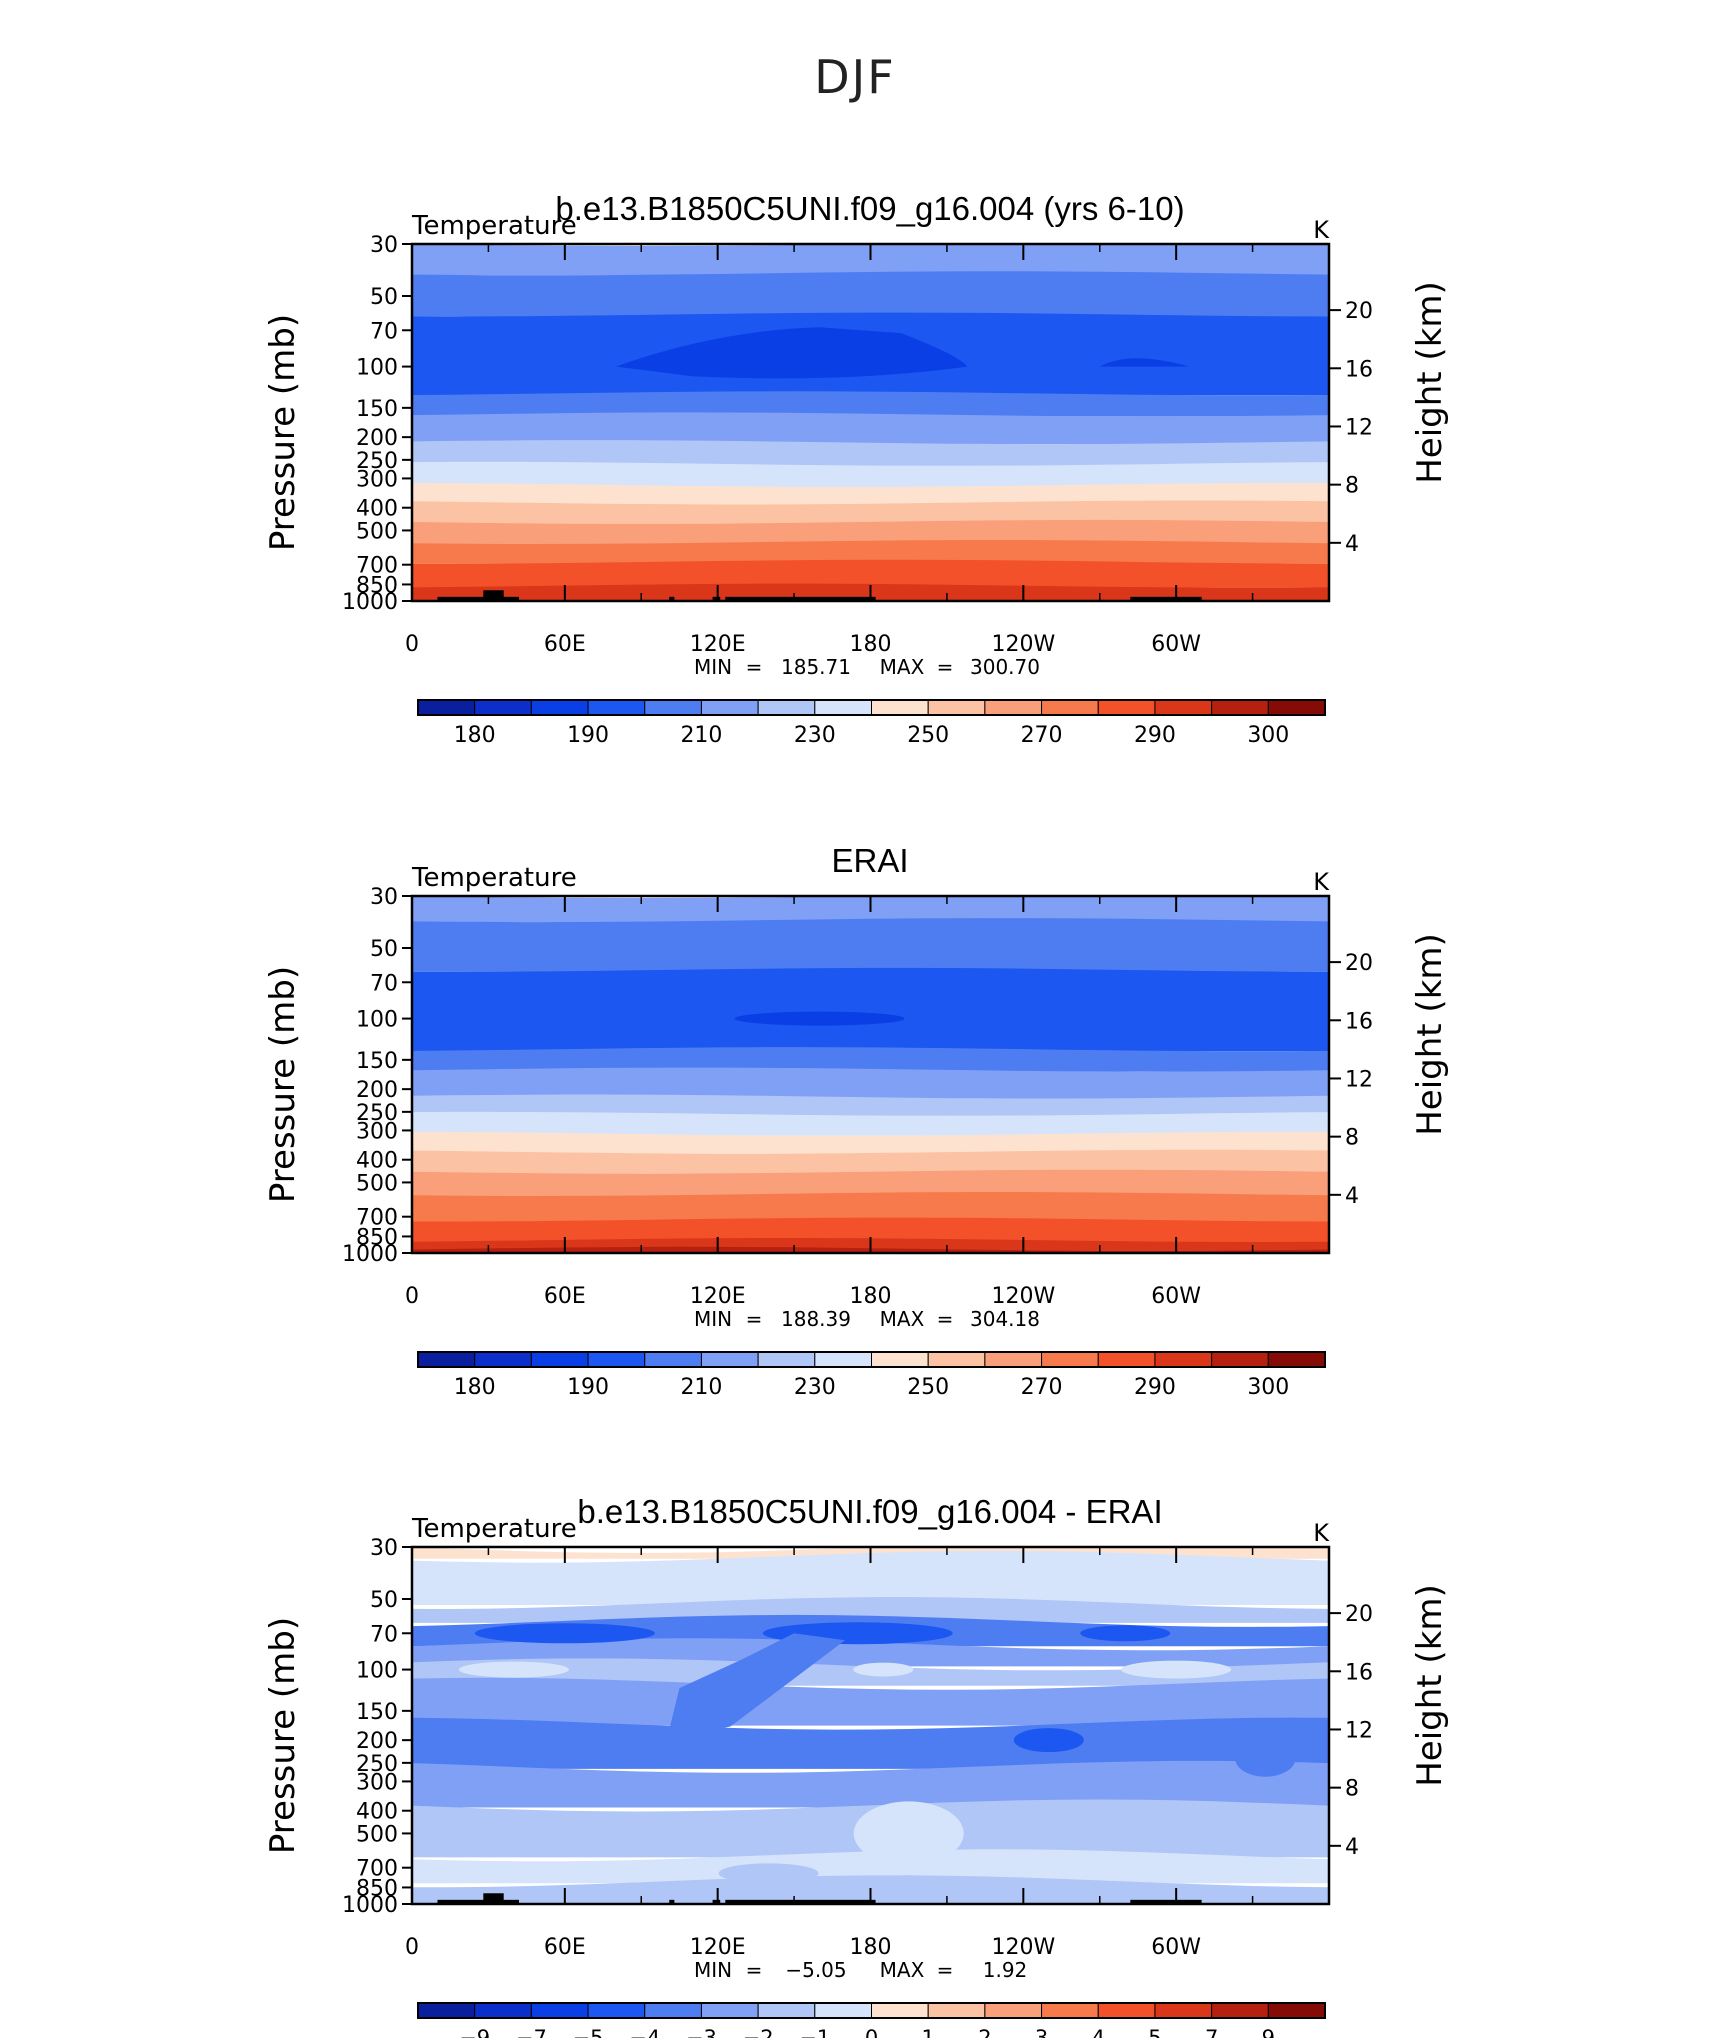 The height and width of the screenshot is (2038, 1710). What do you see at coordinates (1155, 735) in the screenshot?
I see `colorbar-label: 290` at bounding box center [1155, 735].